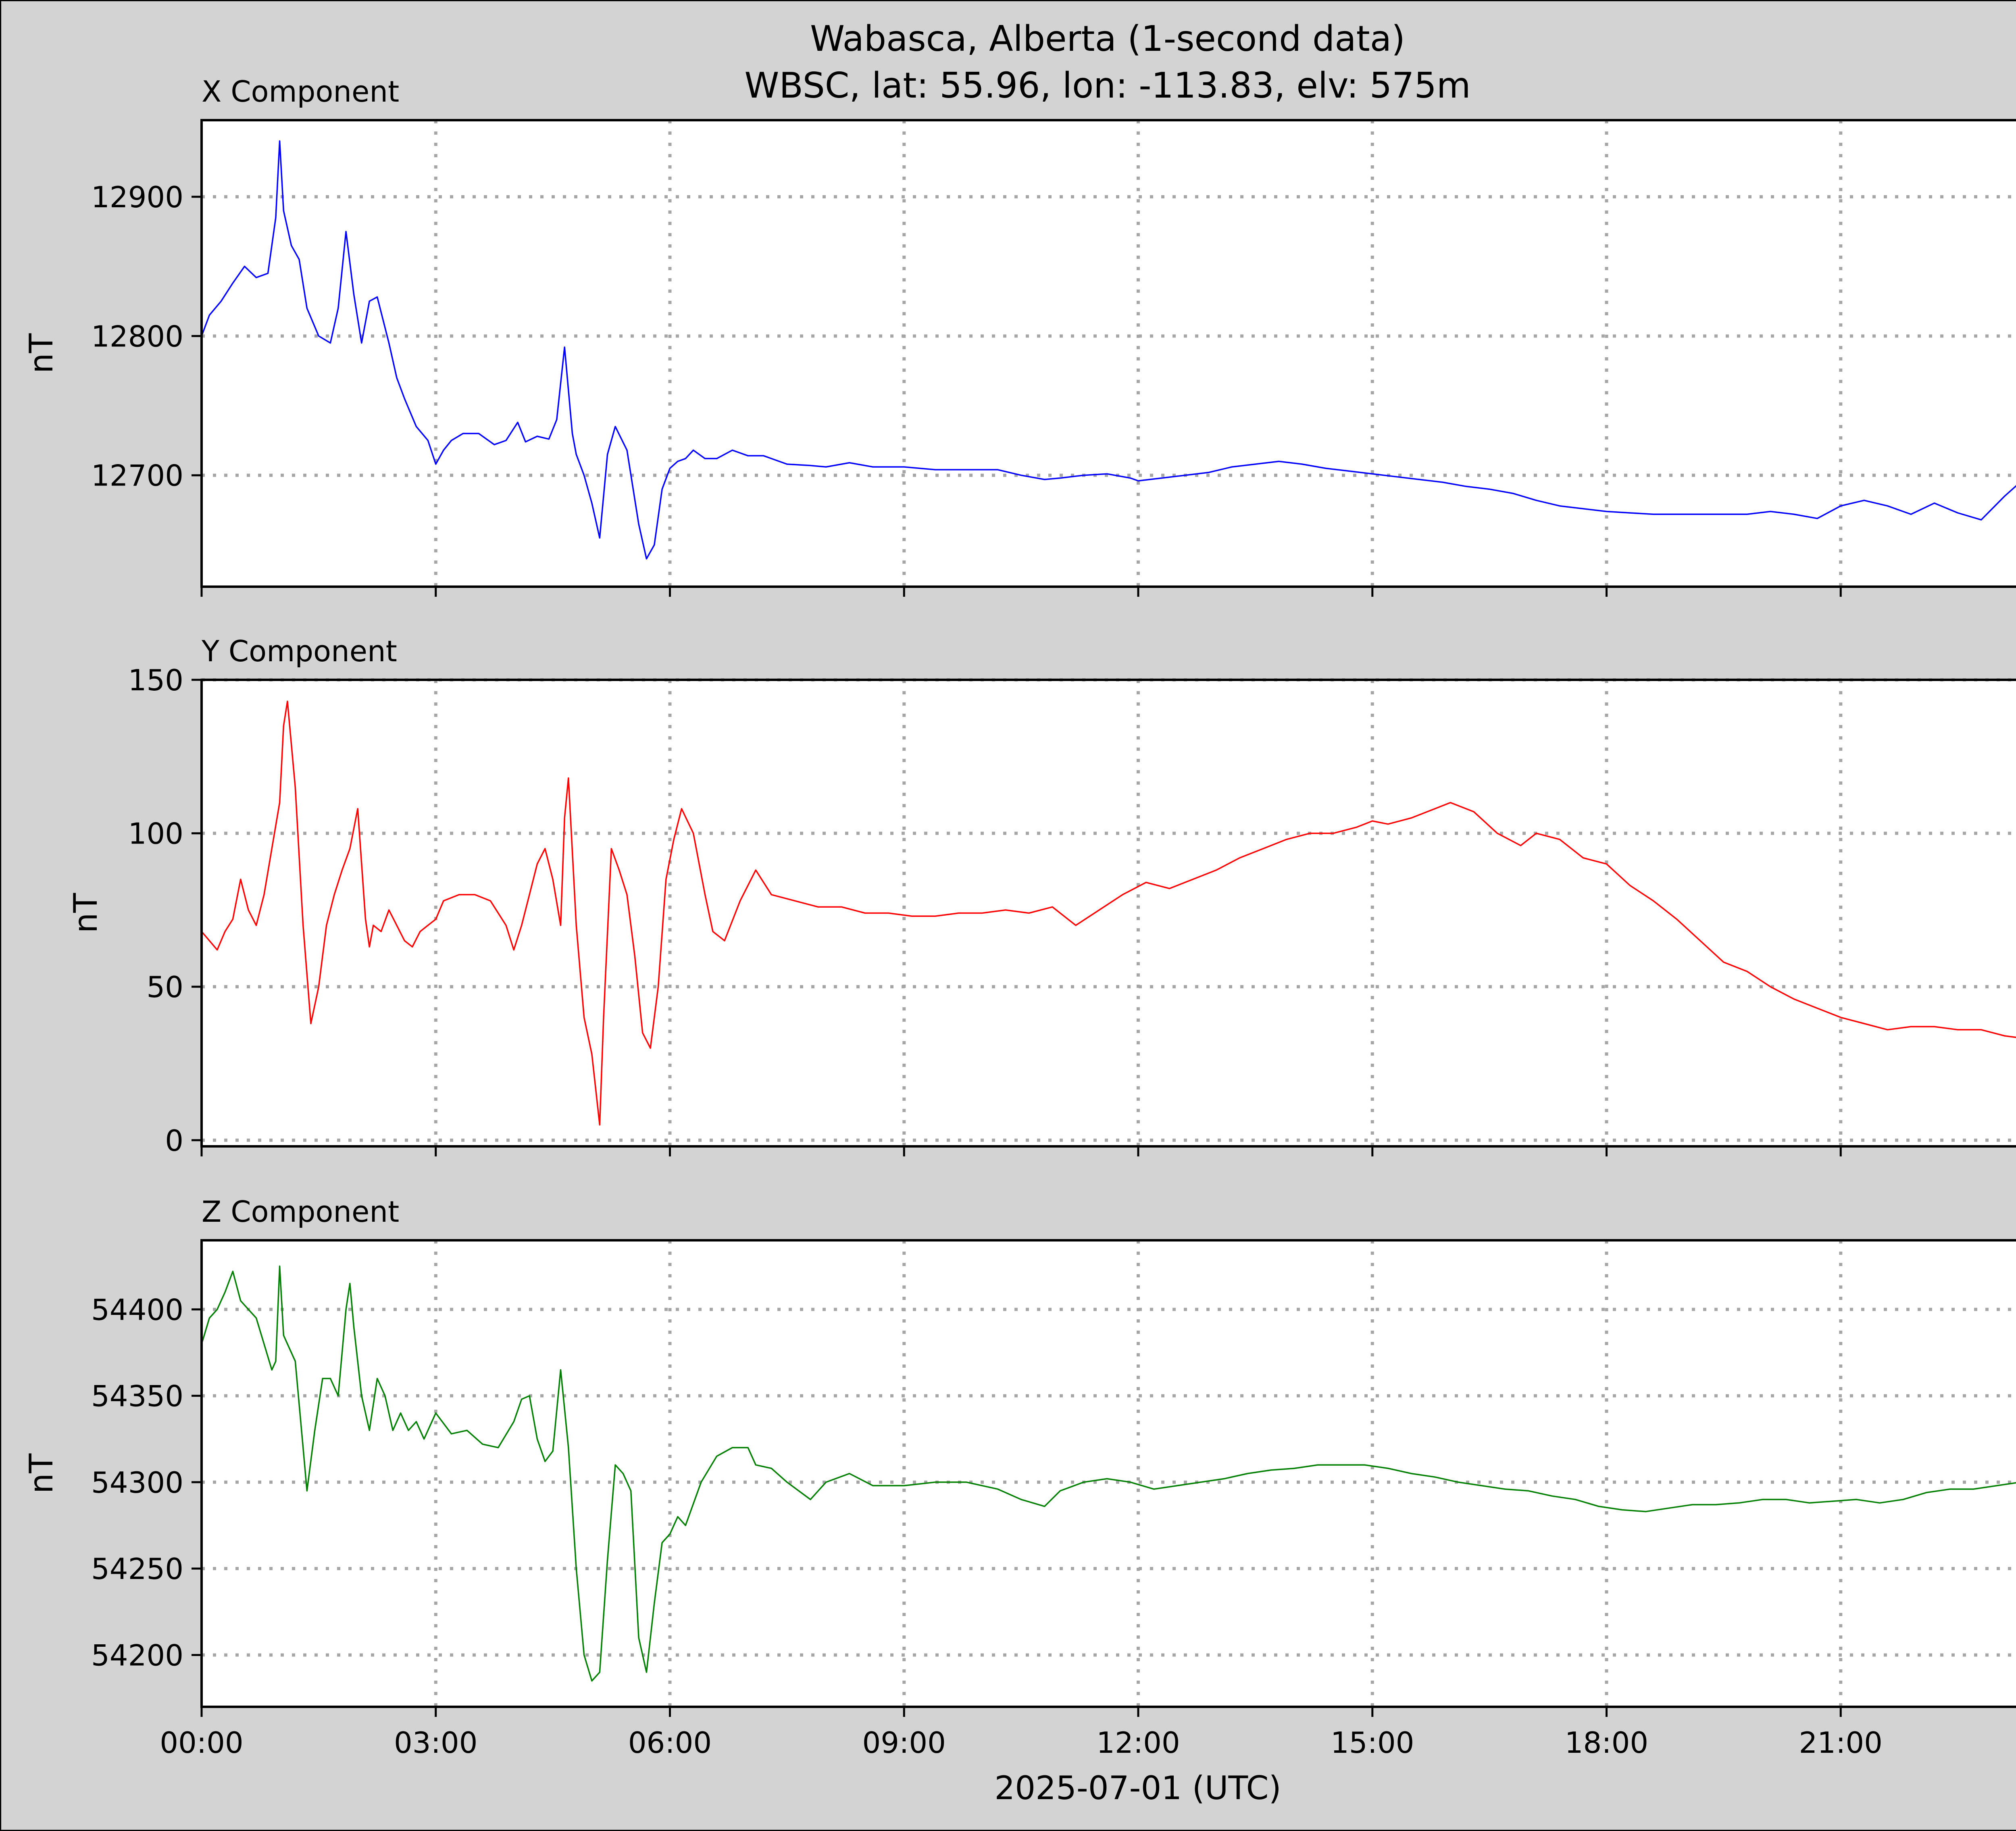  What do you see at coordinates (202, 1743) in the screenshot?
I see `z-component-x-tick-label: 00:00` at bounding box center [202, 1743].